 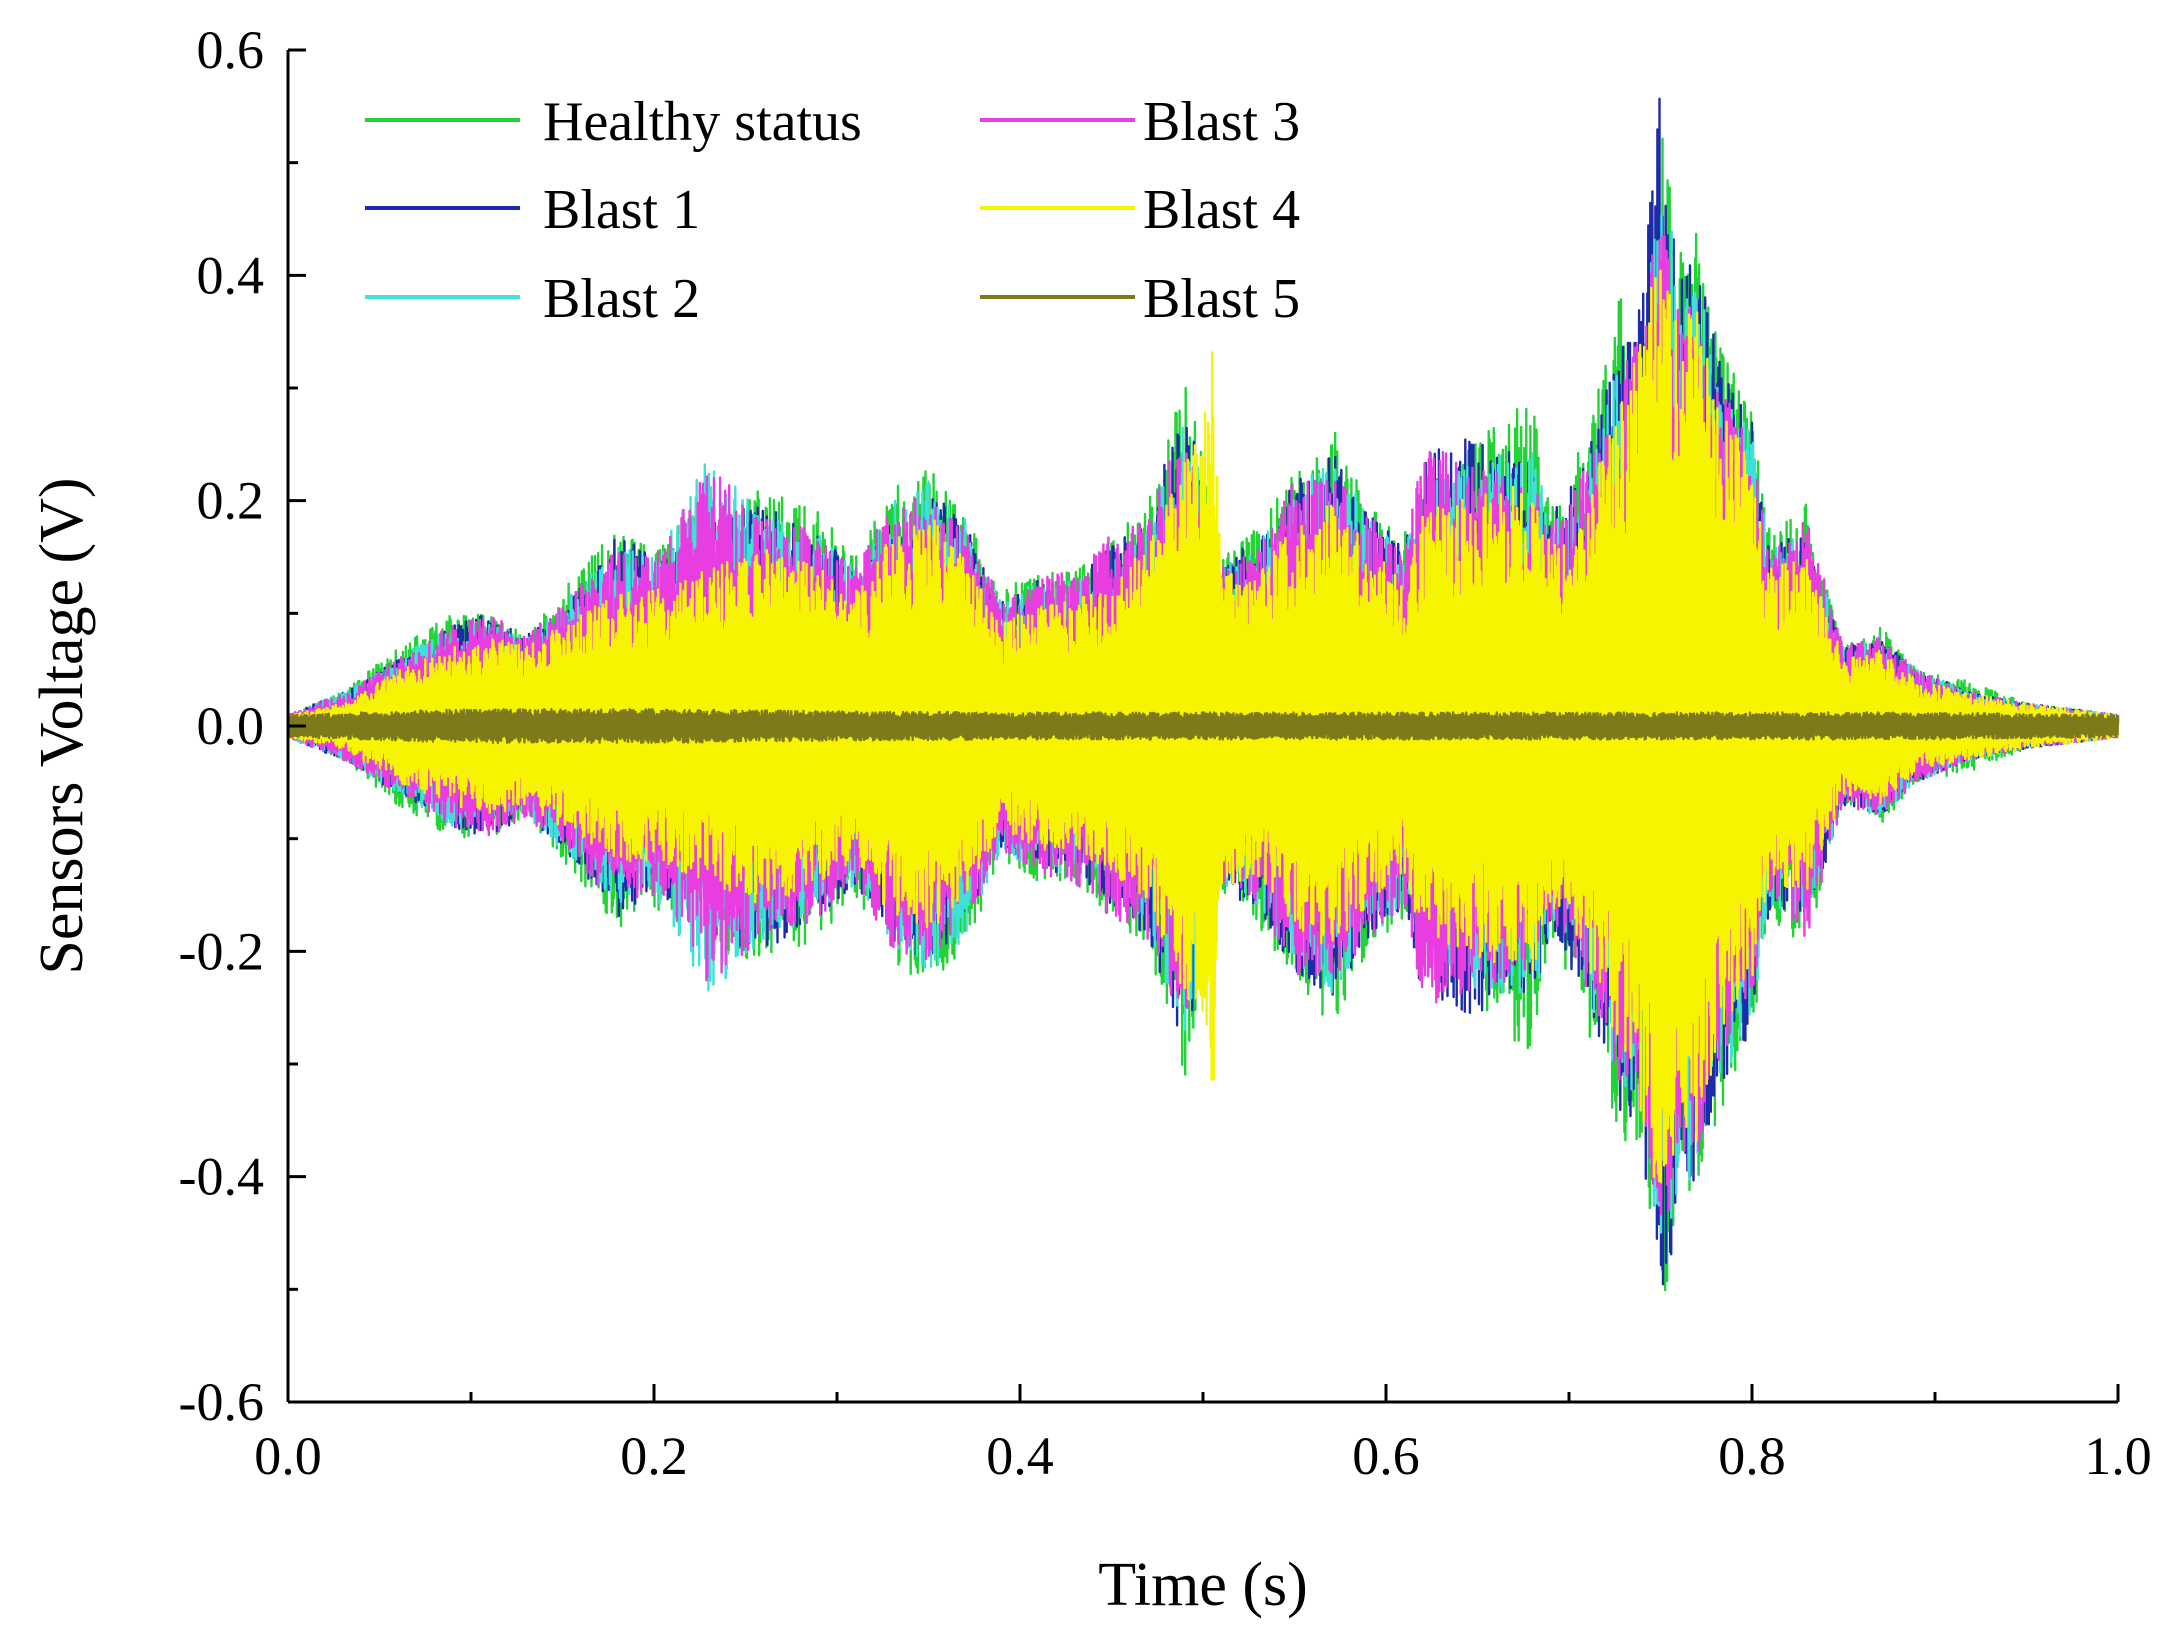 What do you see at coordinates (1386, 1456) in the screenshot?
I see `x-tick-label: 0.6` at bounding box center [1386, 1456].